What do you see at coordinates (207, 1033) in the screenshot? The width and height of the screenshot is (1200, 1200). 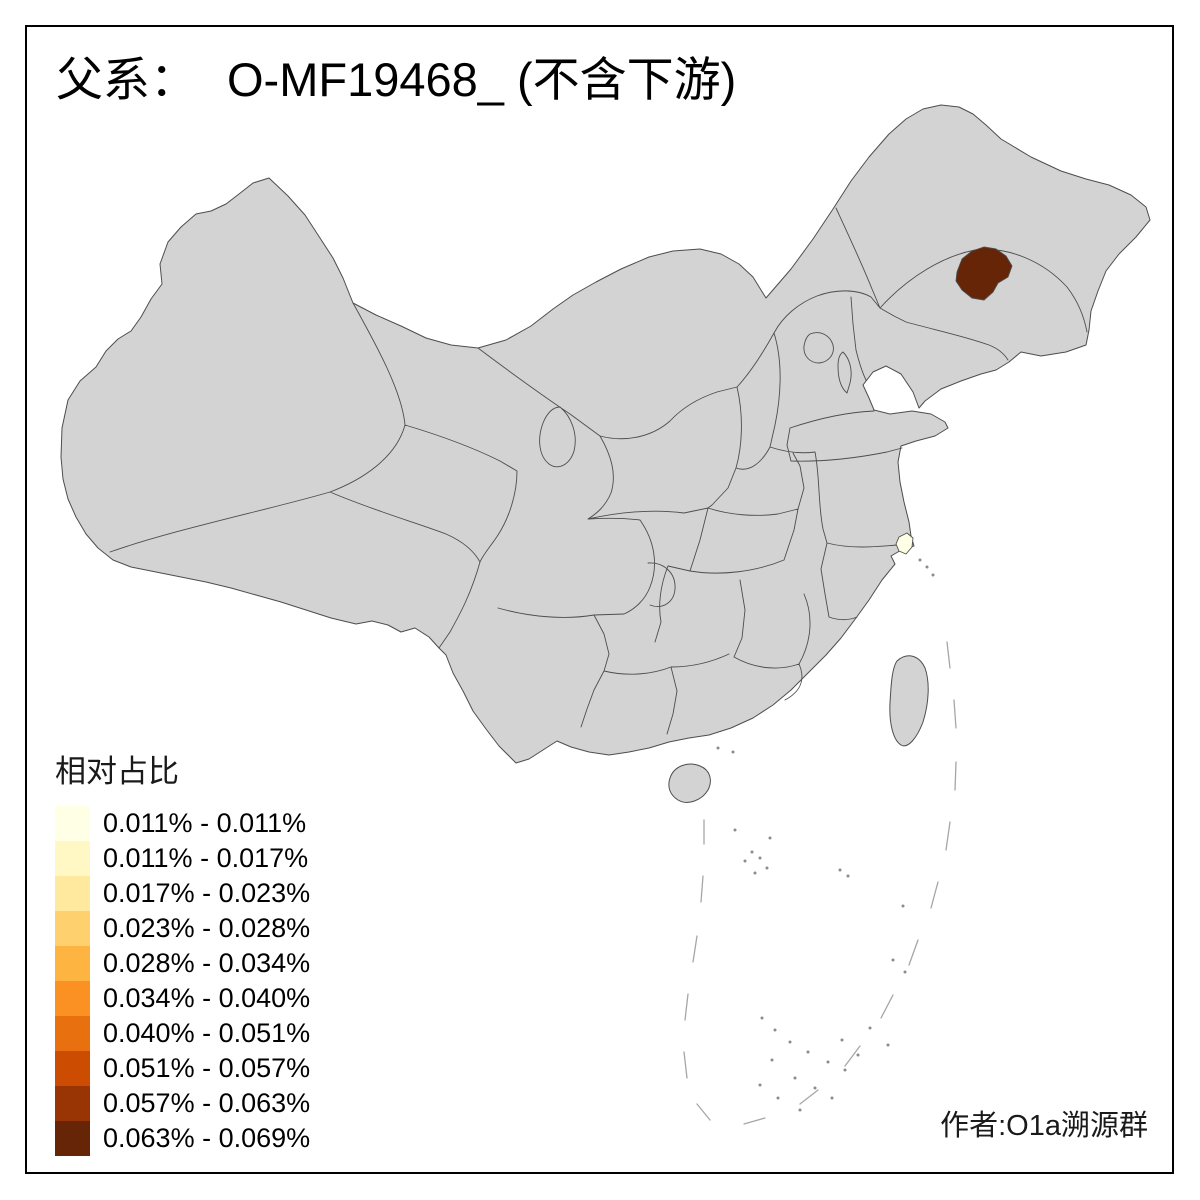 I see `legend-label: 0.040% - 0.051%` at bounding box center [207, 1033].